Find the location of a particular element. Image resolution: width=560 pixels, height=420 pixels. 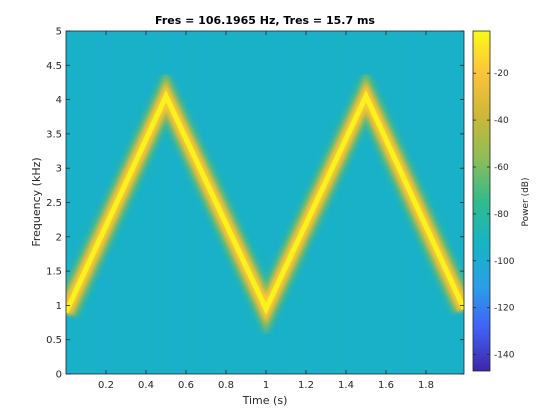

y-tick-label: 2 is located at coordinates (59, 237).